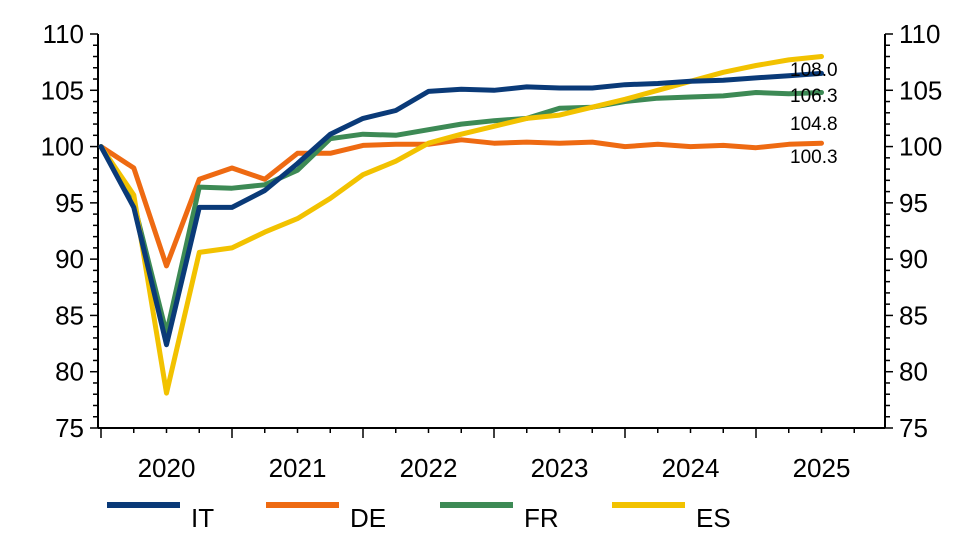  I want to click on end-label-es: 106.3, so click(814, 96).